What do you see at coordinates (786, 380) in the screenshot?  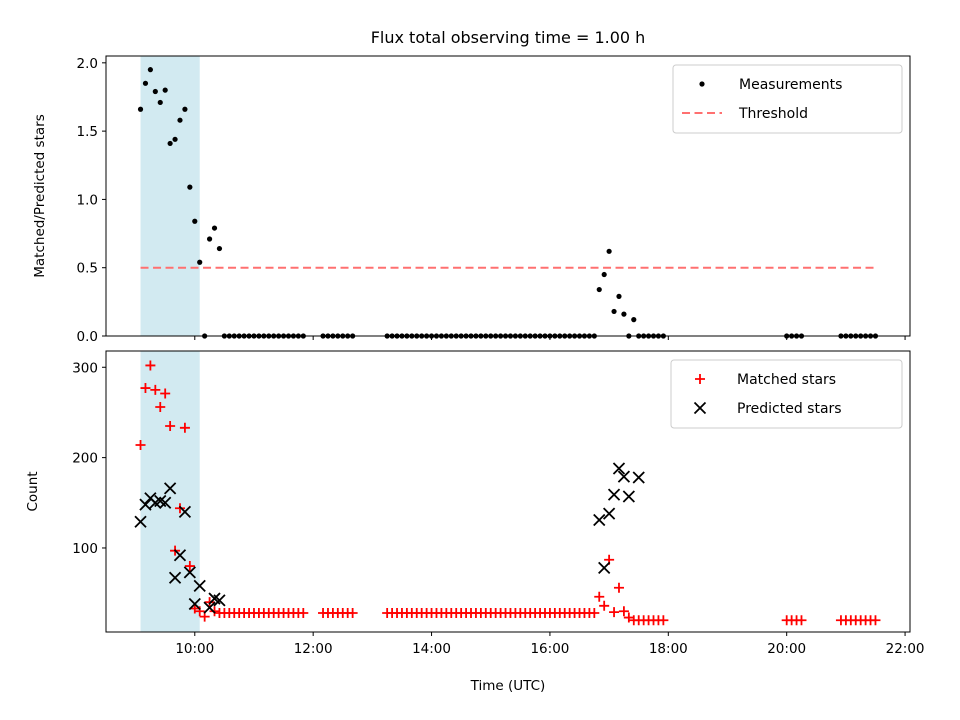 I see `legend-label: Matched stars` at bounding box center [786, 380].